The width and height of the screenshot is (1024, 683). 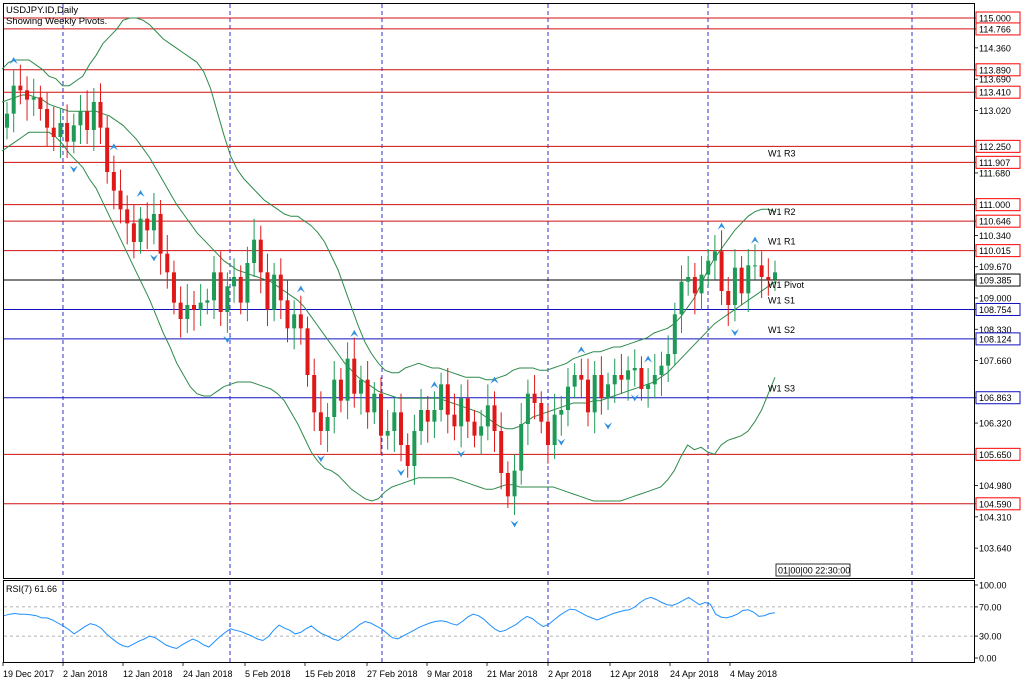 I want to click on price-tick-label: 113.890, so click(x=995, y=70).